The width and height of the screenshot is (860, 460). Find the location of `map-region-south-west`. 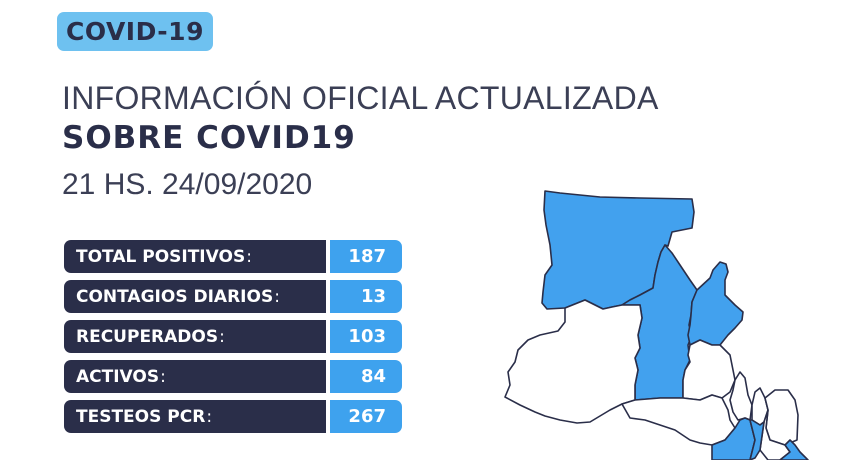

map-region-south-west is located at coordinates (678, 420).